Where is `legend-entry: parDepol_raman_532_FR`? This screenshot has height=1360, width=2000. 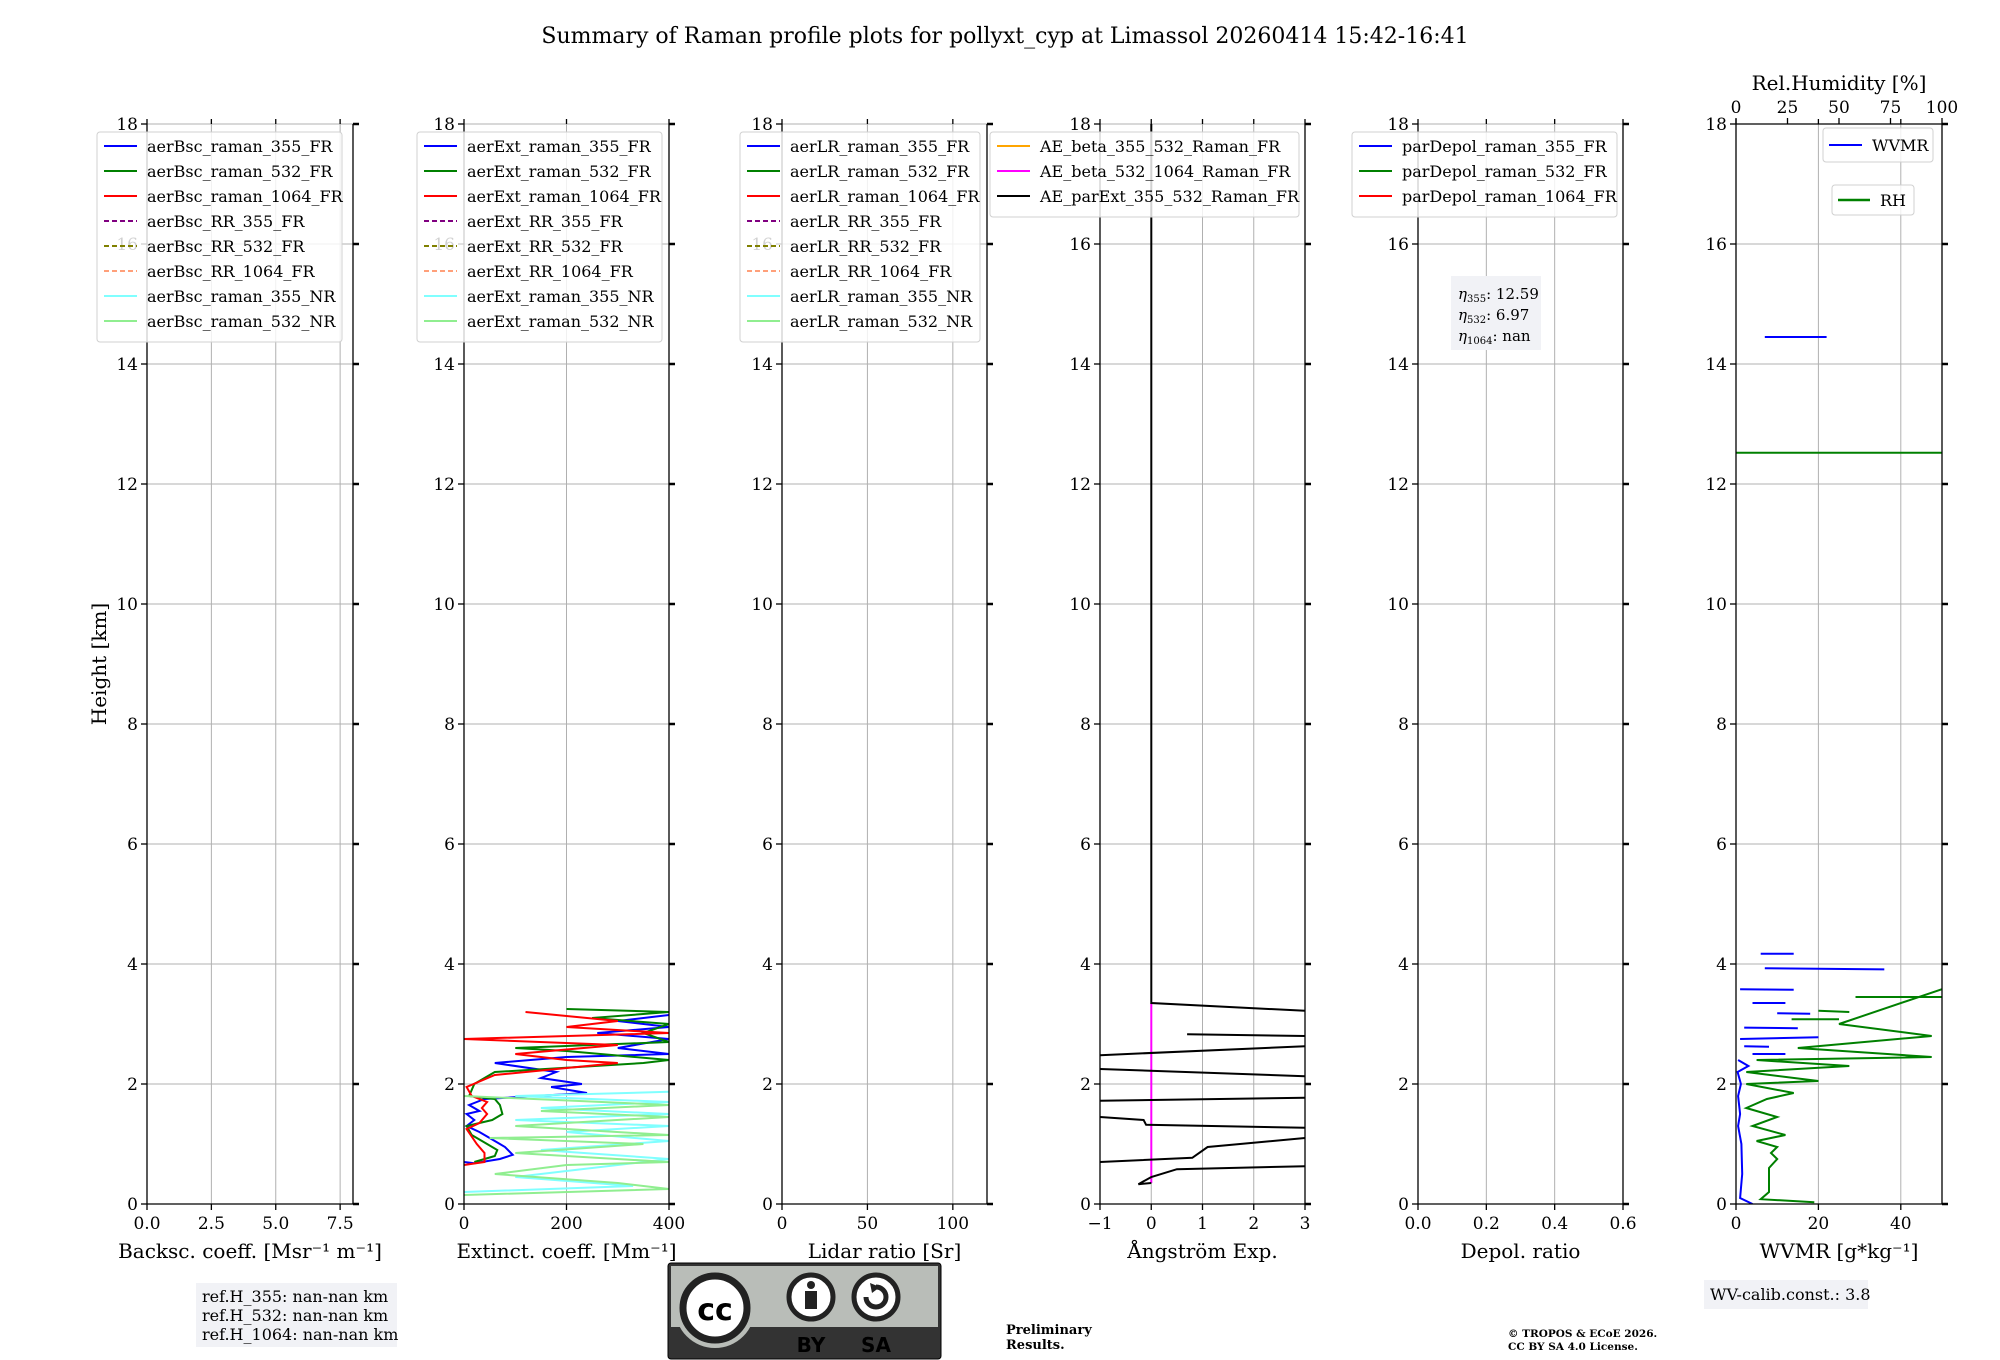 legend-entry: parDepol_raman_532_FR is located at coordinates (1505, 171).